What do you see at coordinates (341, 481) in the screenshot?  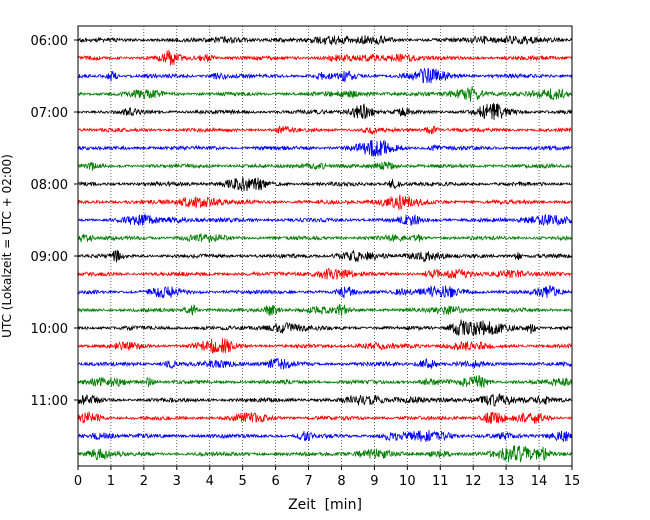 I see `x-tick-label: 8` at bounding box center [341, 481].